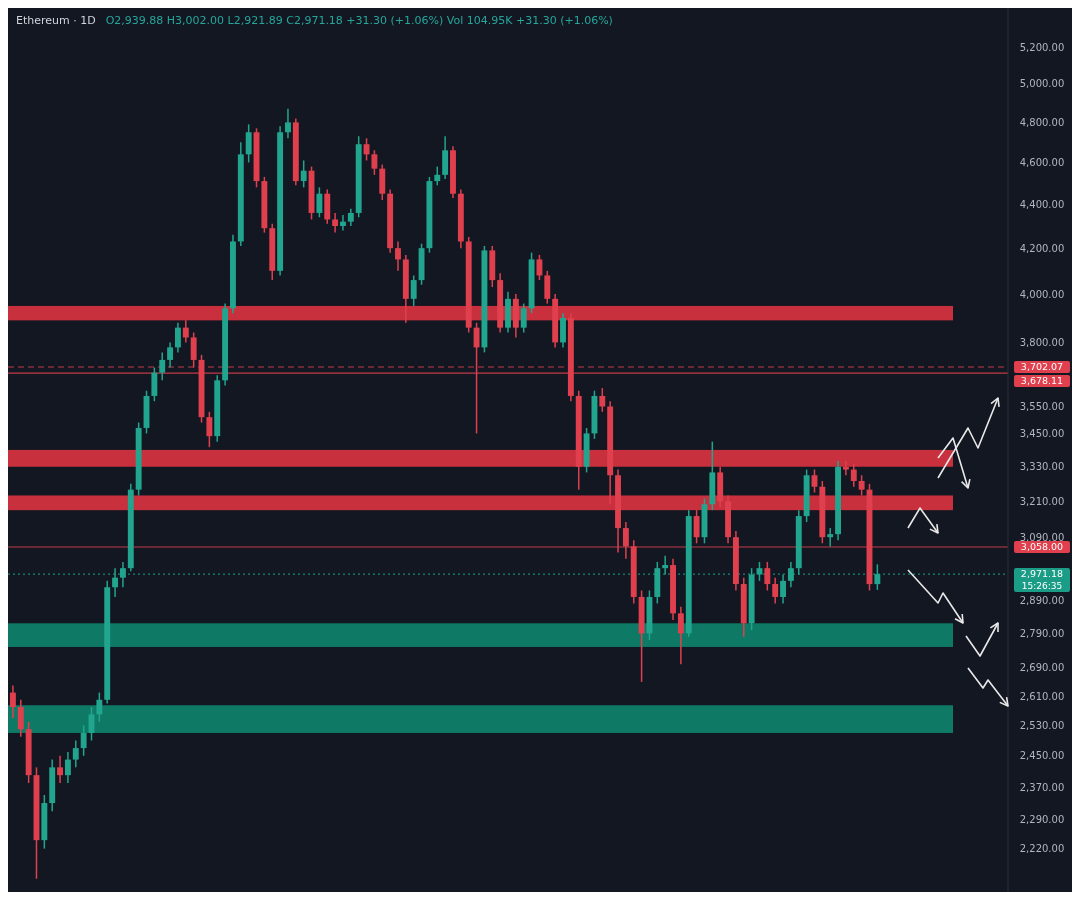 Image resolution: width=1080 pixels, height=900 pixels. What do you see at coordinates (1042, 574) in the screenshot?
I see `ref-line-label: 2,971.18` at bounding box center [1042, 574].